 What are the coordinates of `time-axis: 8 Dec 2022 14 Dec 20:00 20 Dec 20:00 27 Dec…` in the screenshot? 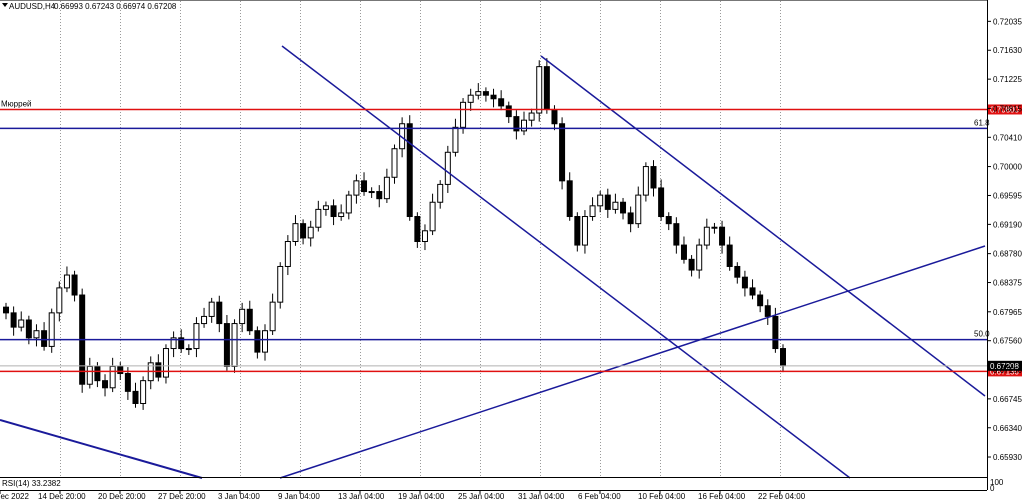 It's located at (403, 495).